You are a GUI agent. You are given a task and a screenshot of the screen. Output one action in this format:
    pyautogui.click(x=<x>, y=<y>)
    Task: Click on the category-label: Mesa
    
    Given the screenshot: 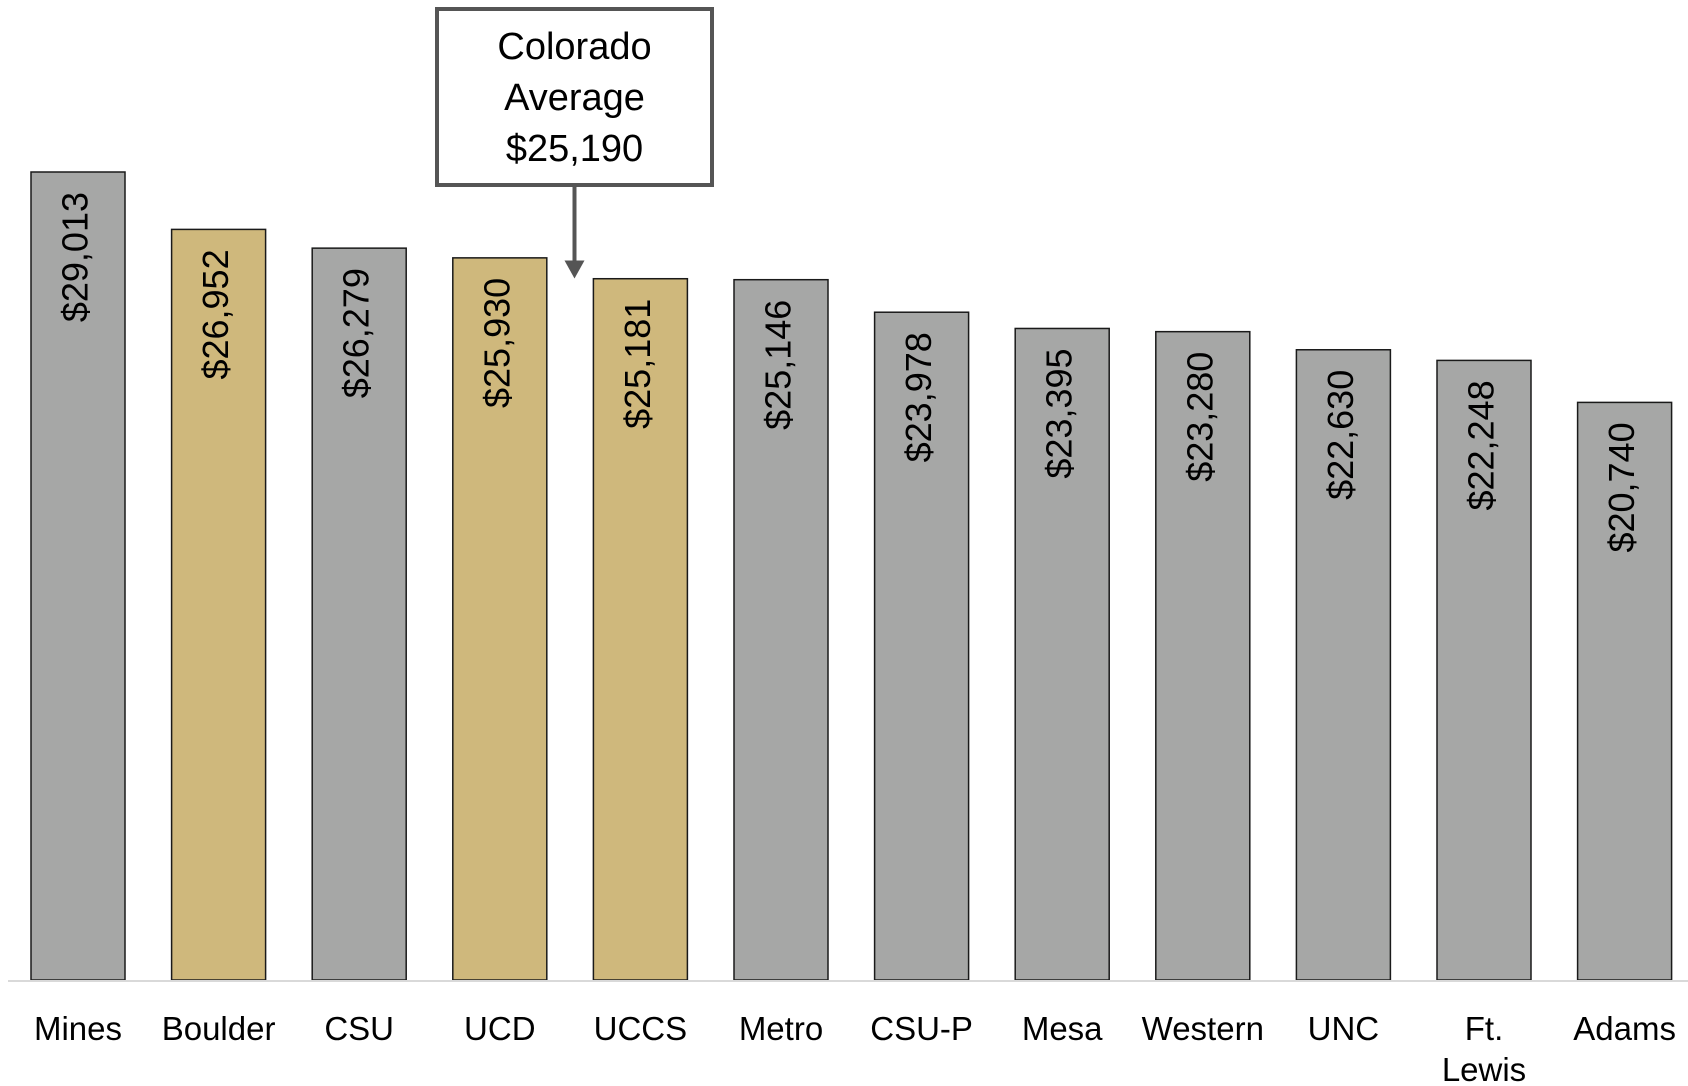 What is the action you would take?
    pyautogui.click(x=1062, y=1028)
    